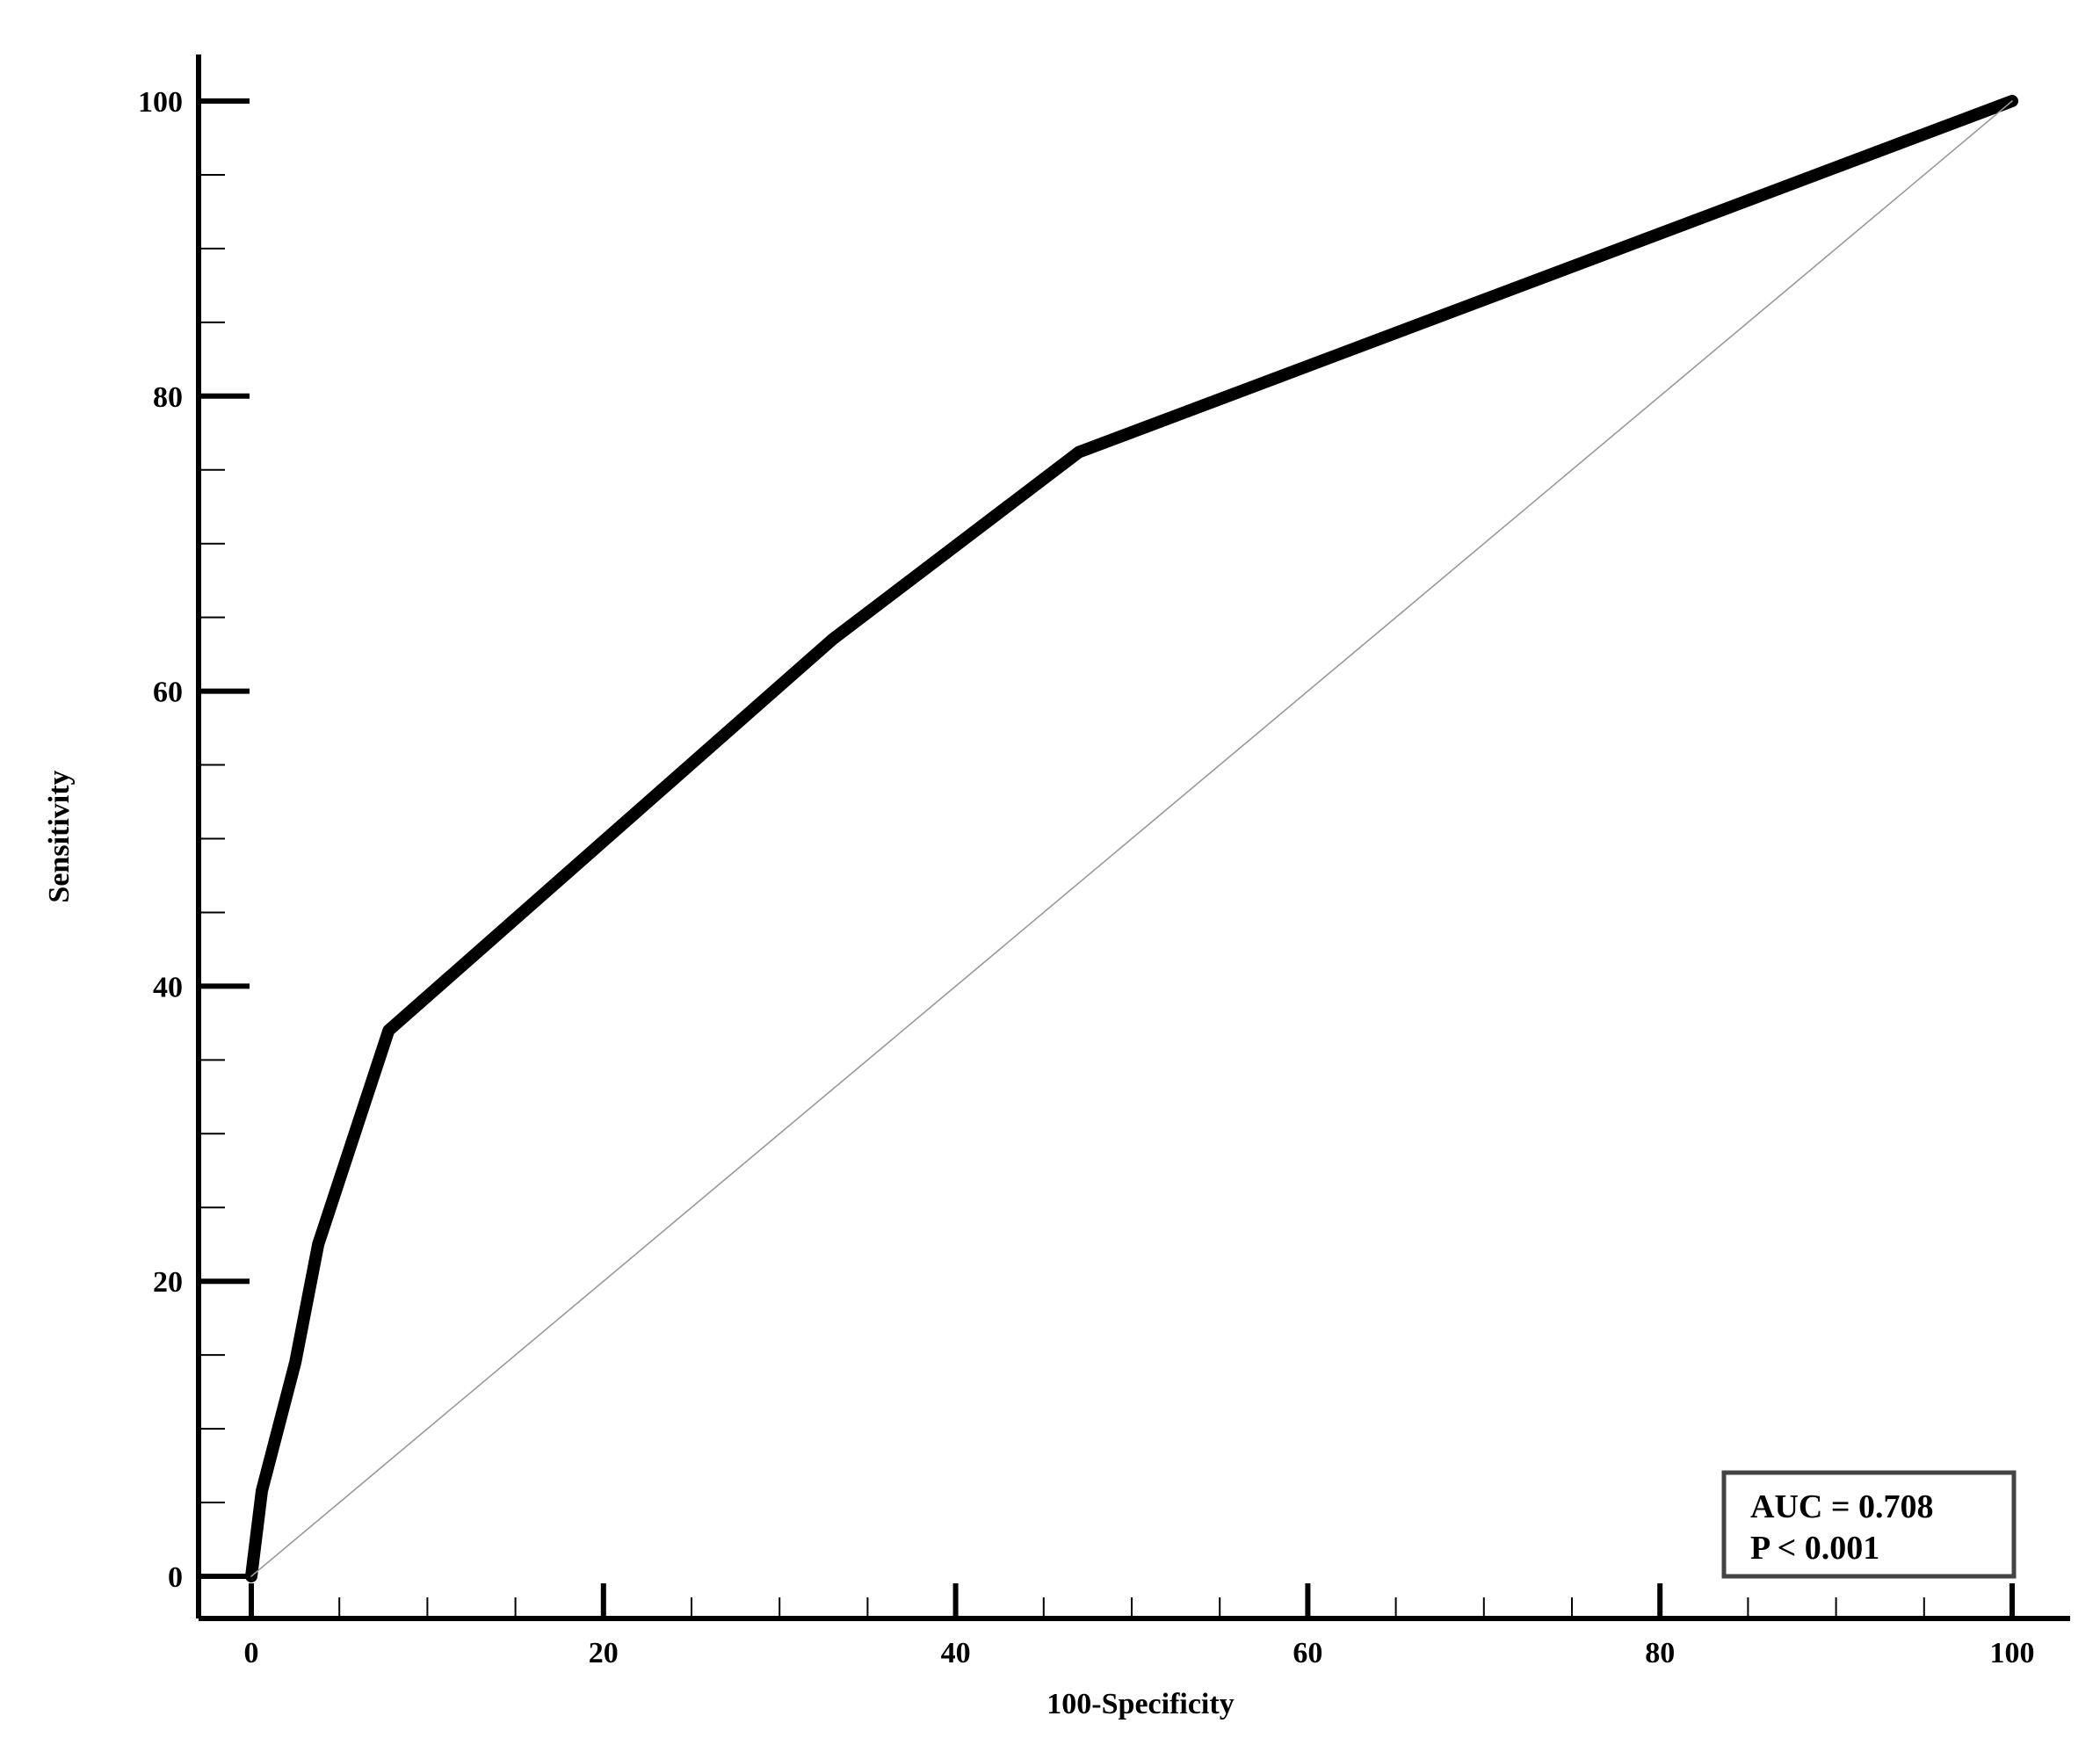  Describe the element at coordinates (1140, 1704) in the screenshot. I see `x-axis-title: 100-Specificity` at that location.